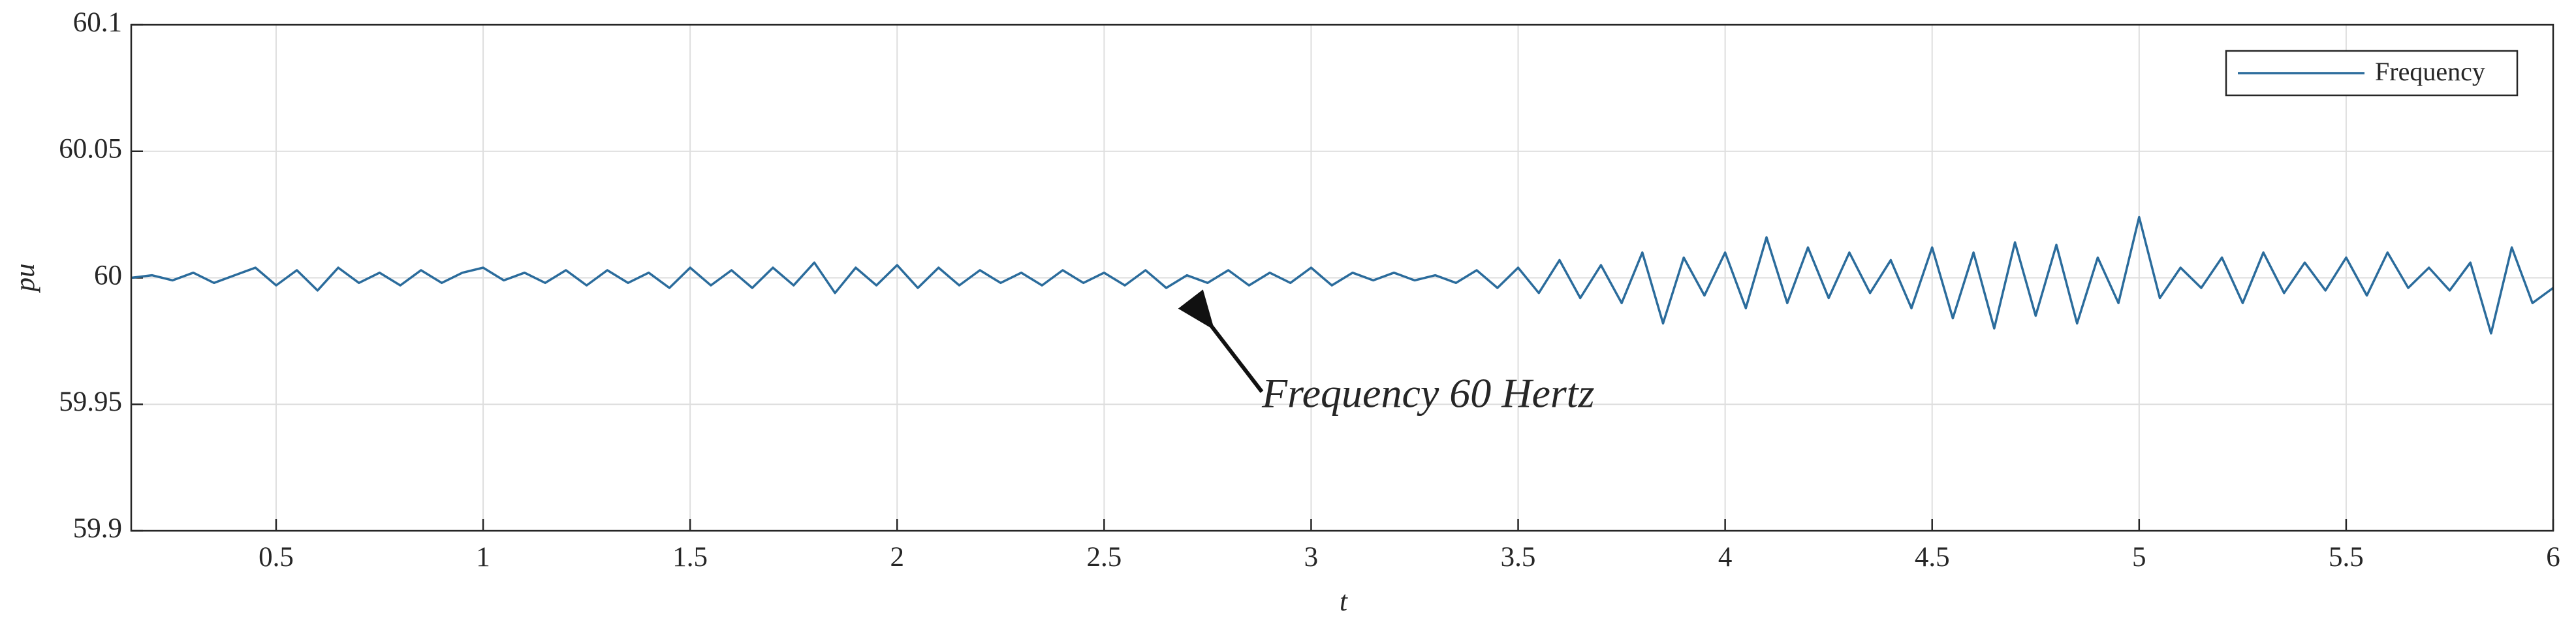 The height and width of the screenshot is (632, 2576). What do you see at coordinates (25, 279) in the screenshot?
I see `y-axis-label: pu` at bounding box center [25, 279].